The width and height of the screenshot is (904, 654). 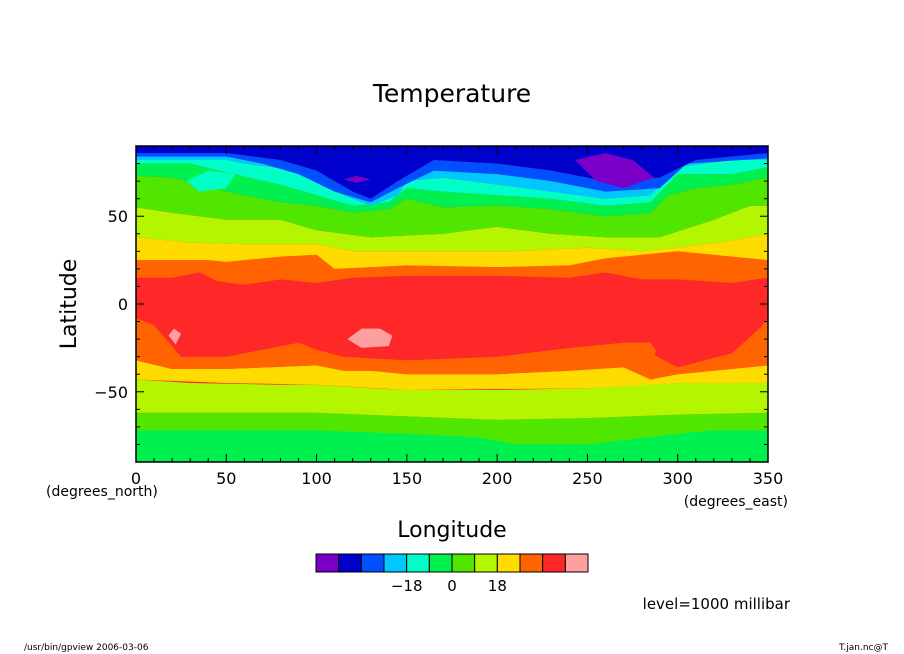 I want to click on footer-right: T.jan.nc@T, so click(x=863, y=648).